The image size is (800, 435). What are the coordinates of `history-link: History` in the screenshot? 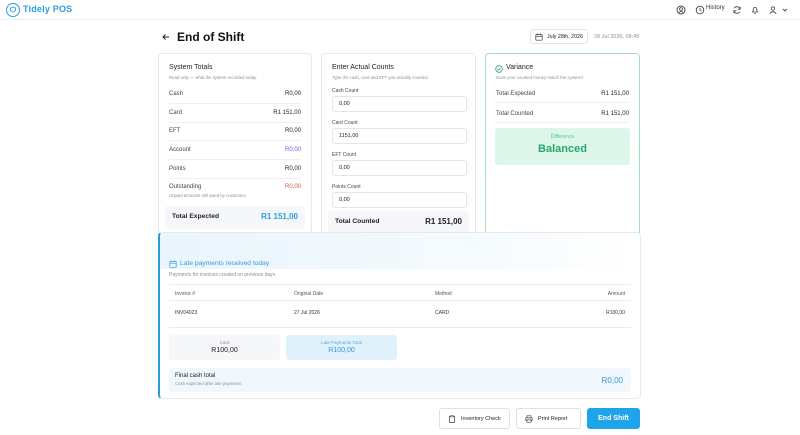 It's located at (715, 8).